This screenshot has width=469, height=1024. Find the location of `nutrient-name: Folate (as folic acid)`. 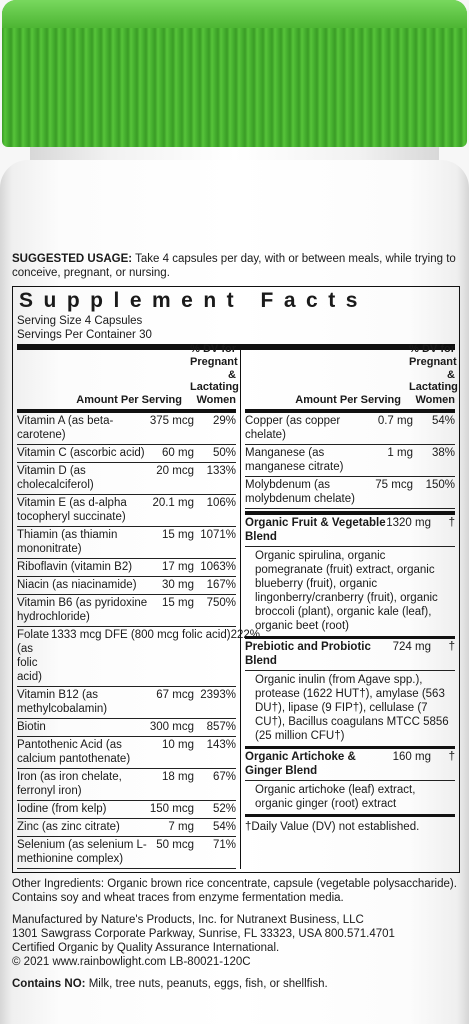

nutrient-name: Folate (as folic acid) is located at coordinates (33, 655).